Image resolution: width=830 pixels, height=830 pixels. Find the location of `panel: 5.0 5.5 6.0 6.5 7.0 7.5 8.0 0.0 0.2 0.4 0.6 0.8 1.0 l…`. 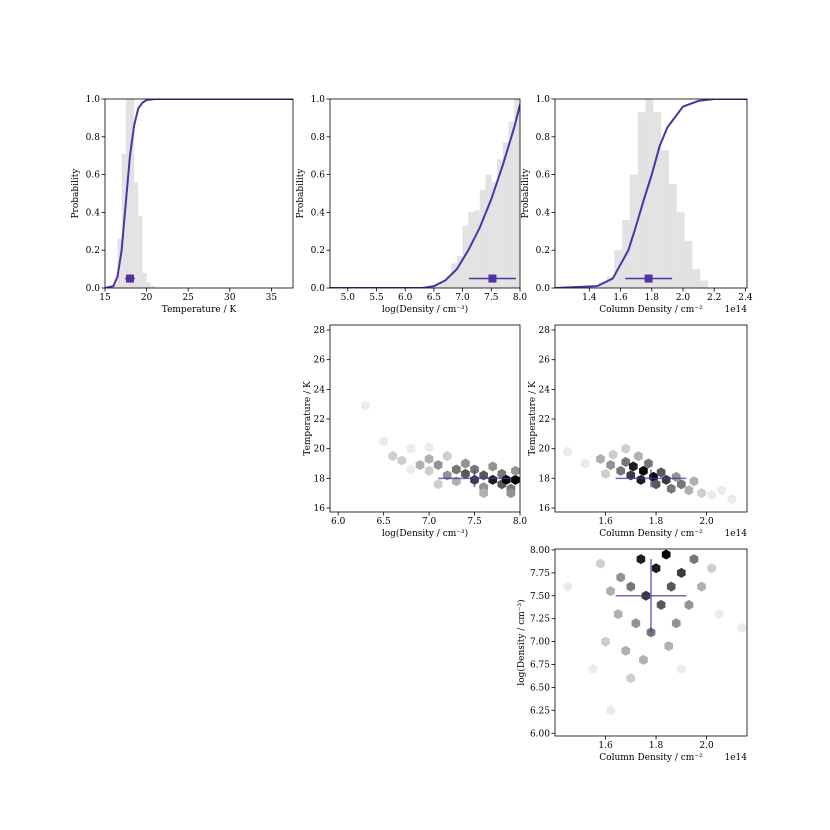

panel: 5.0 5.5 6.0 6.5 7.0 7.5 8.0 0.0 0.2 0.4 0.6 0.8 1.0 l… is located at coordinates (411, 205).